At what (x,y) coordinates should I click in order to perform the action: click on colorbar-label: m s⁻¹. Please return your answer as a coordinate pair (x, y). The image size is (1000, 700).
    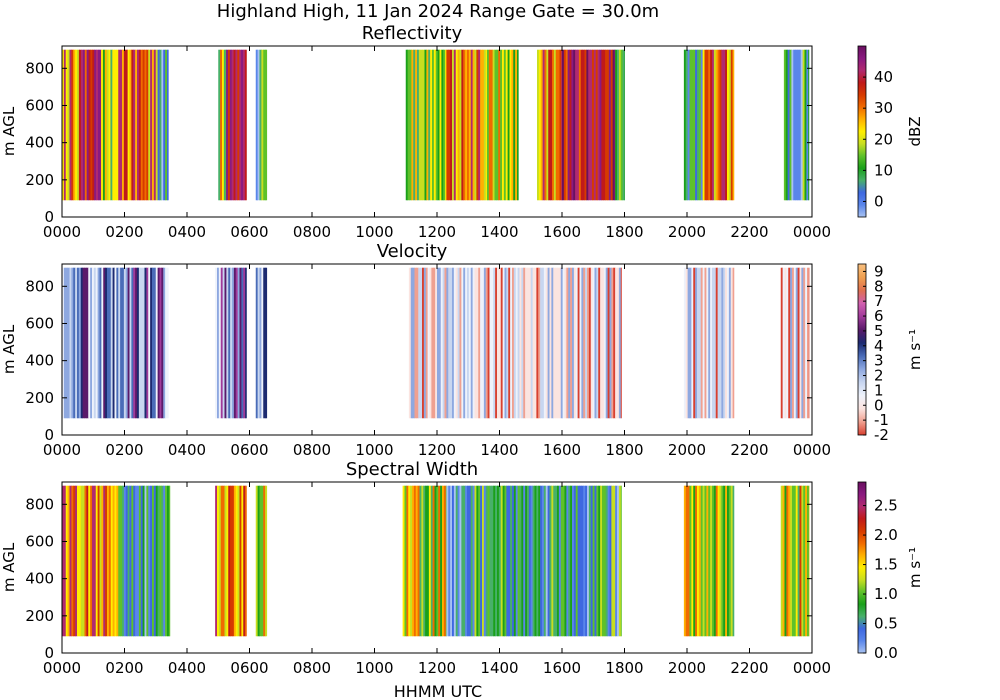
    Looking at the image, I should click on (915, 567).